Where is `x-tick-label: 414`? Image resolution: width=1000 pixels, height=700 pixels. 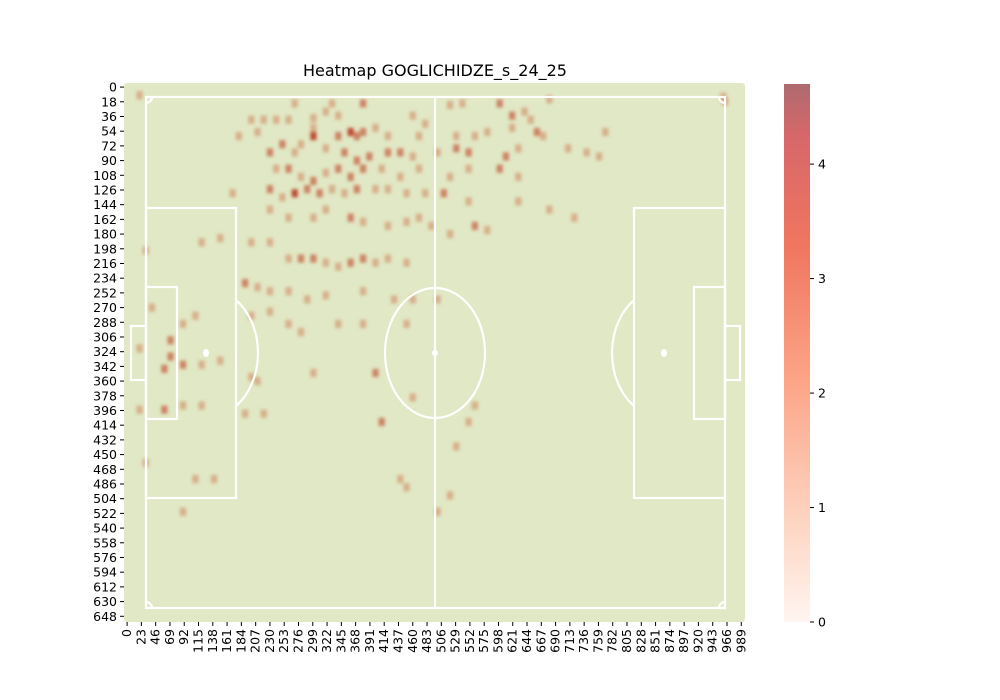
x-tick-label: 414 is located at coordinates (383, 641).